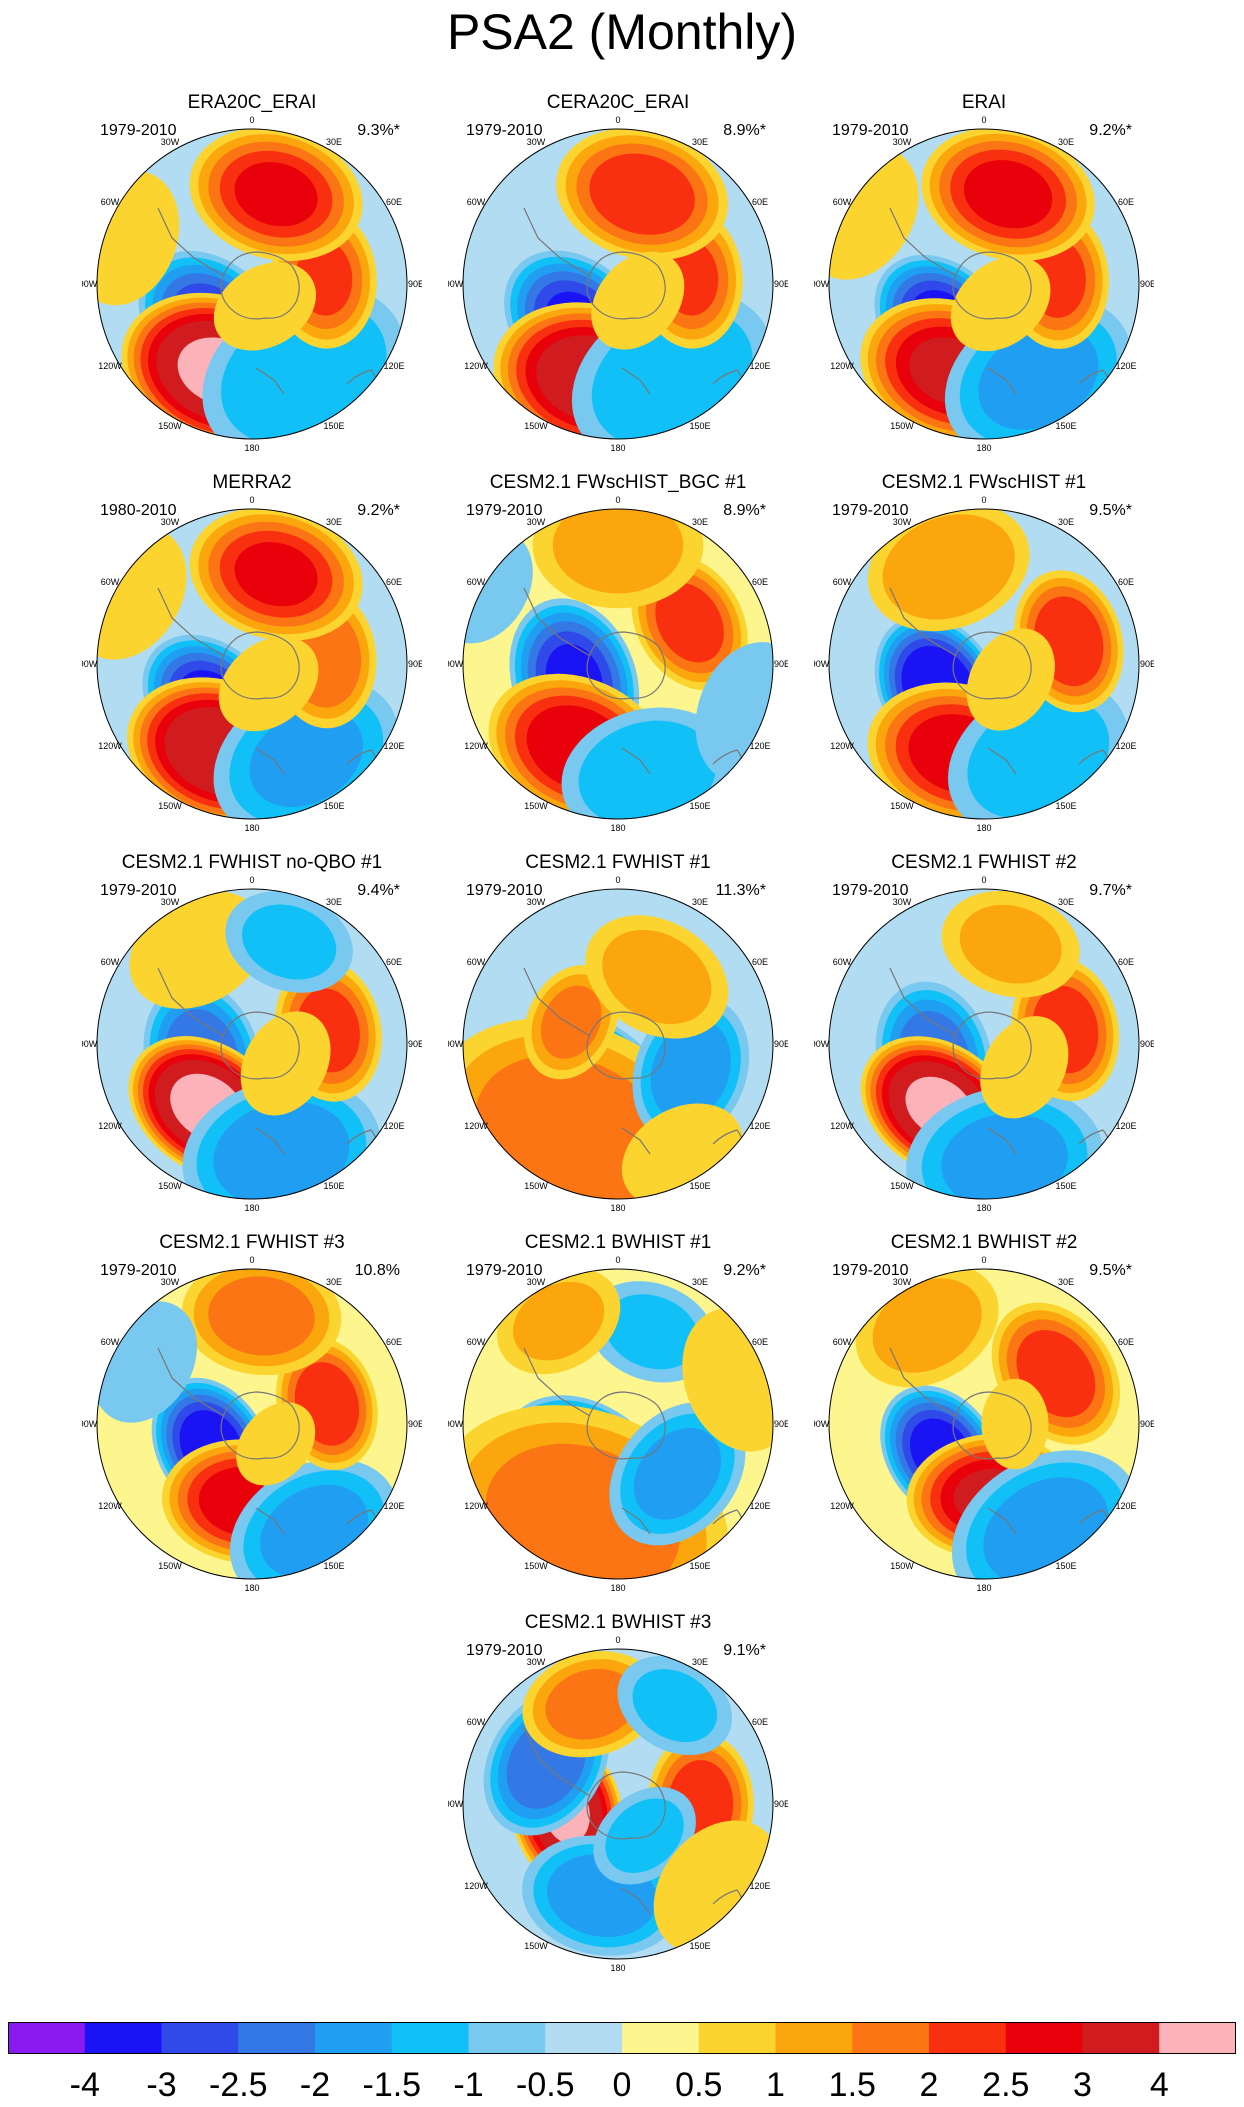  What do you see at coordinates (775, 2085) in the screenshot?
I see `colorbar-tick-label: 1` at bounding box center [775, 2085].